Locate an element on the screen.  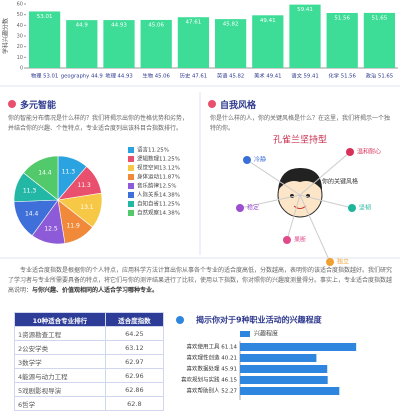
table-cell: 2公安学类 is located at coordinates (60, 347).